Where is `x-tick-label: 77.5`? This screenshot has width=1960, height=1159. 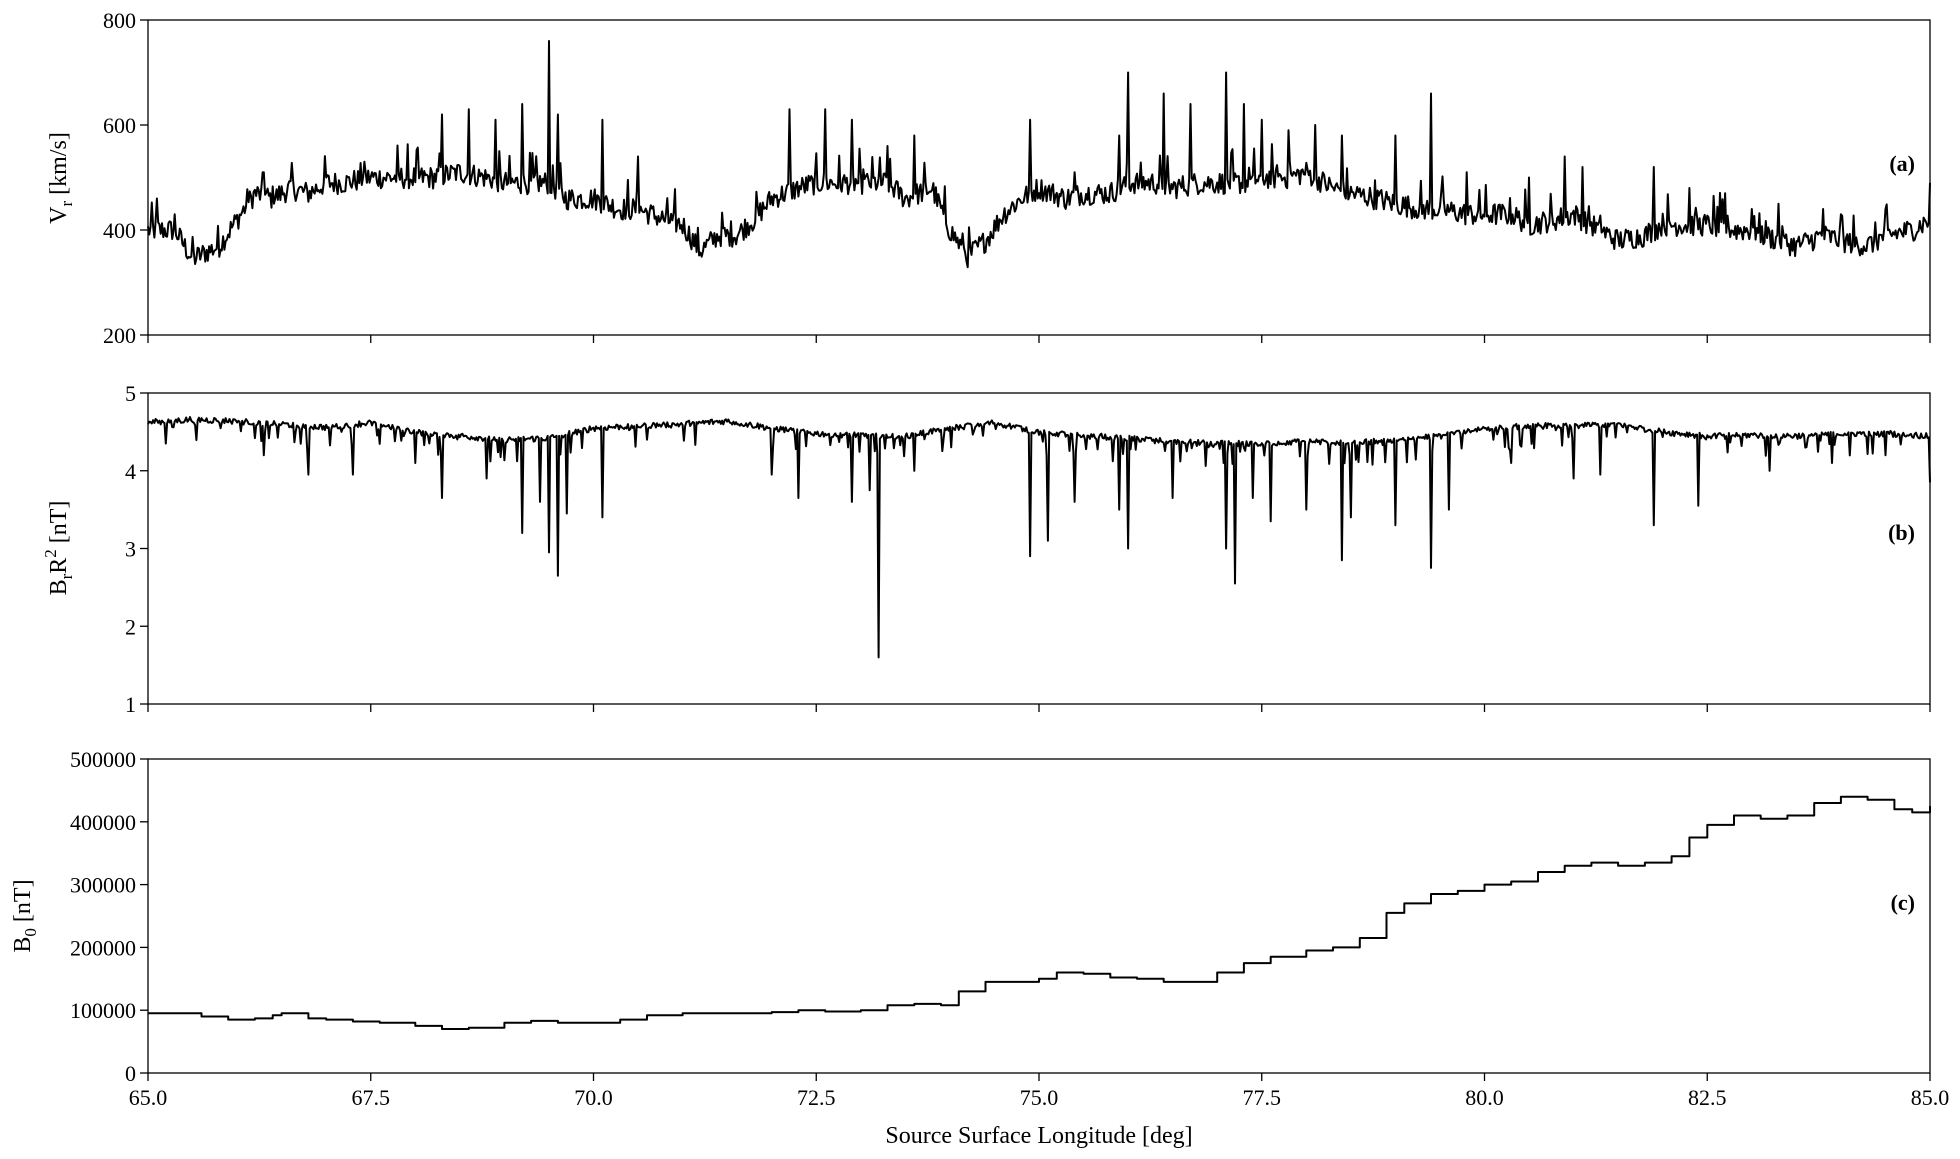
x-tick-label: 77.5 is located at coordinates (1262, 1097).